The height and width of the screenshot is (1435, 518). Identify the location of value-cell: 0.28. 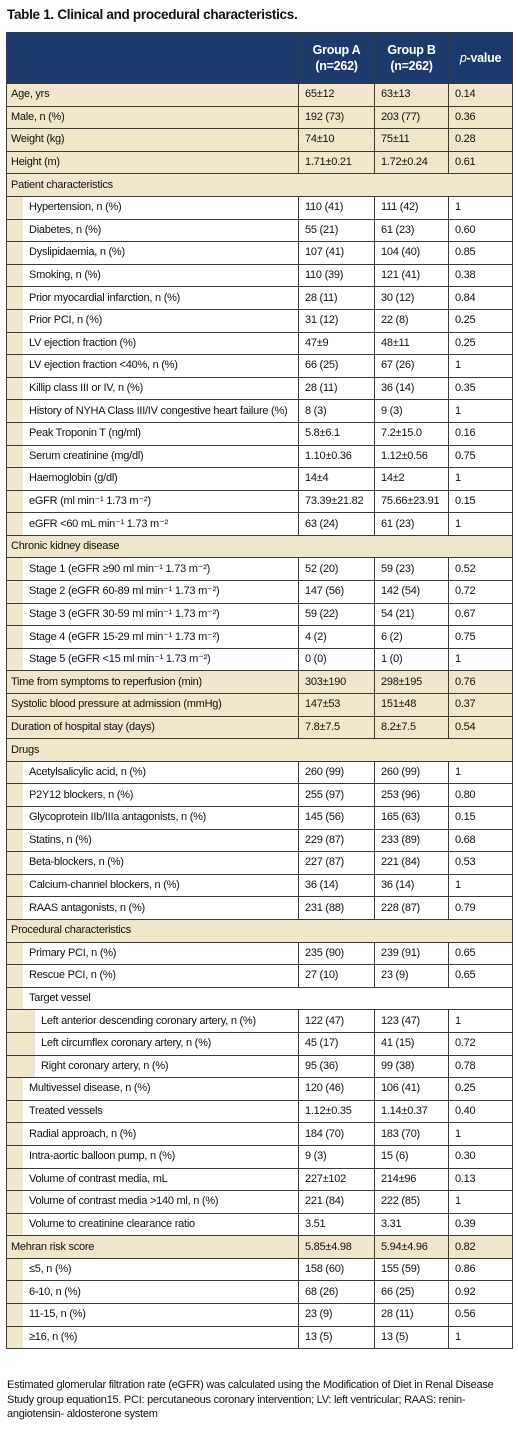
(480, 140).